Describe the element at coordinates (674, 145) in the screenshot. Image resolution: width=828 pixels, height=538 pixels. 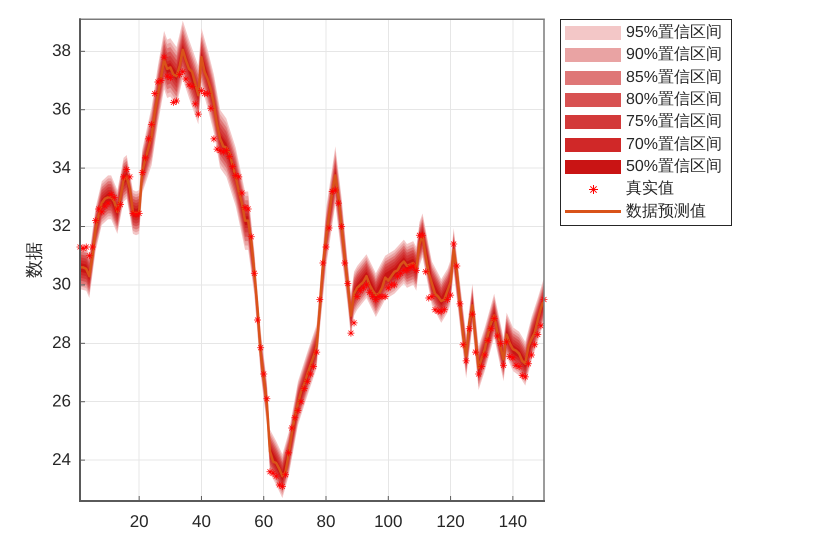
I see `legend-label: 70%置信区间` at that location.